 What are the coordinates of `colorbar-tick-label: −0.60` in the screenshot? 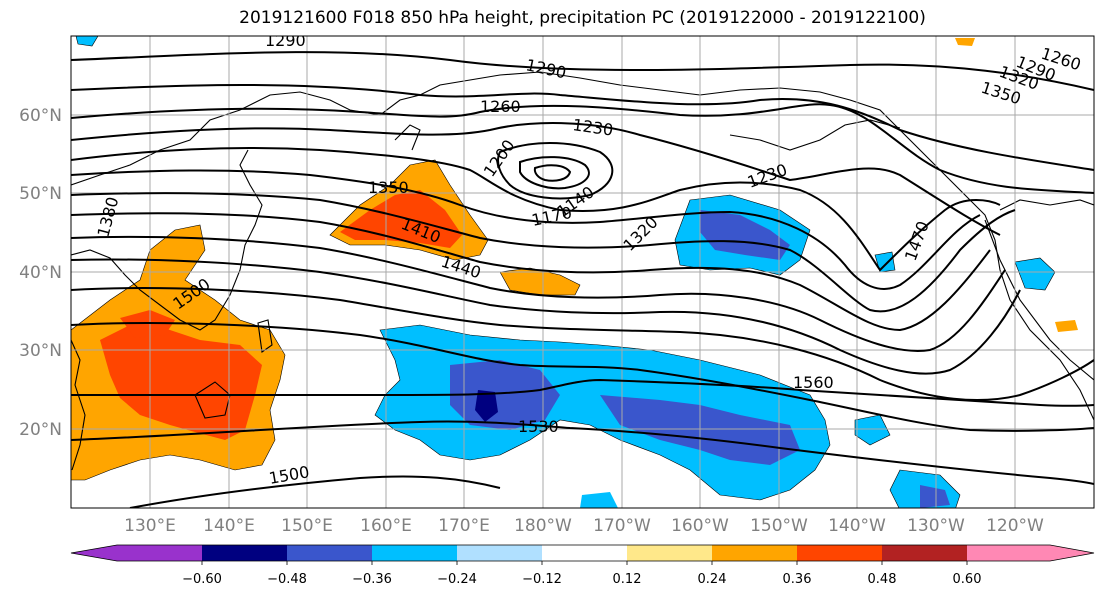 It's located at (202, 579).